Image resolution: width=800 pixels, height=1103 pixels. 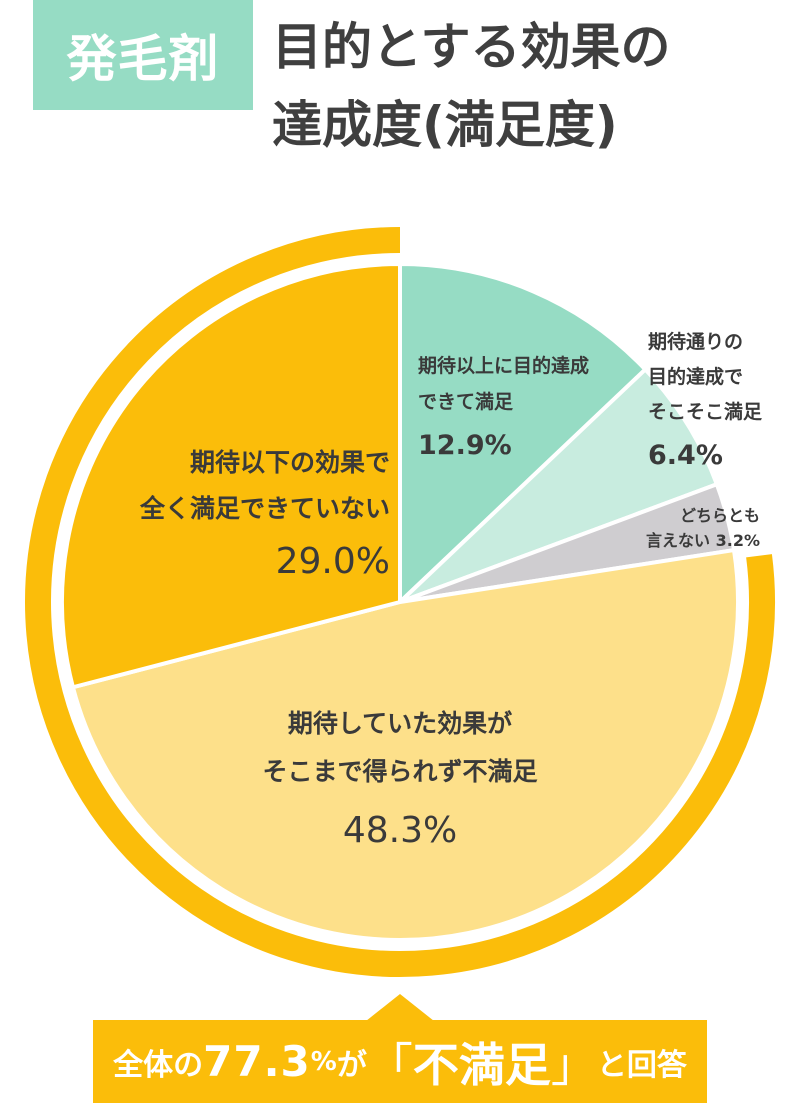 What do you see at coordinates (696, 342) in the screenshot?
I see `label-text: 期待通りの` at bounding box center [696, 342].